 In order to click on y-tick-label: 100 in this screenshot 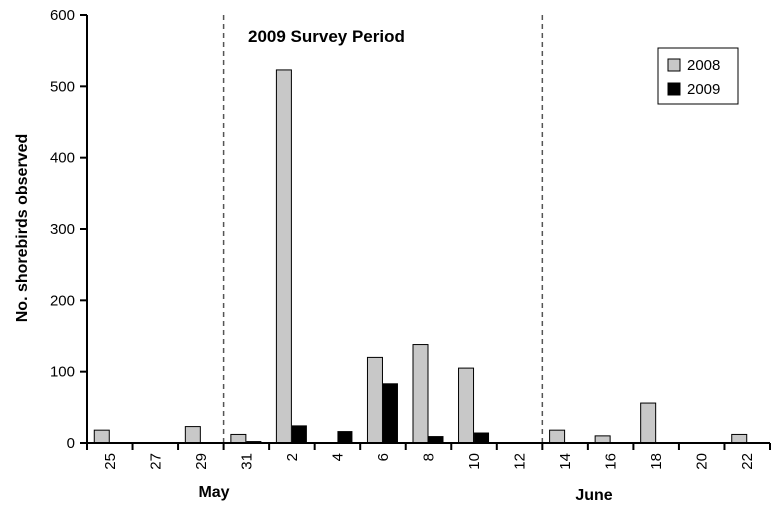, I will do `click(62, 372)`.